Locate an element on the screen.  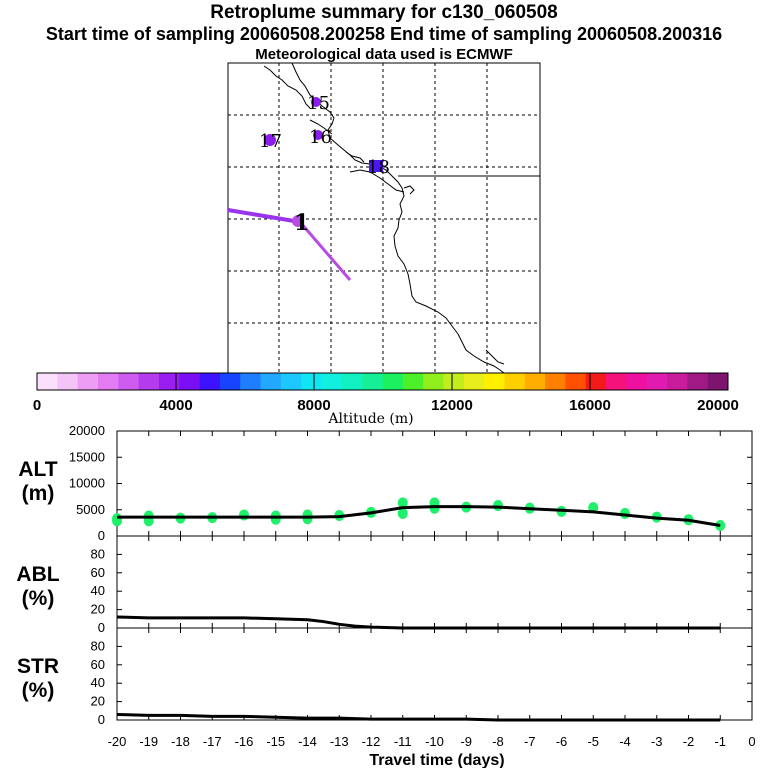
x-tick-label: -10 is located at coordinates (434, 741).